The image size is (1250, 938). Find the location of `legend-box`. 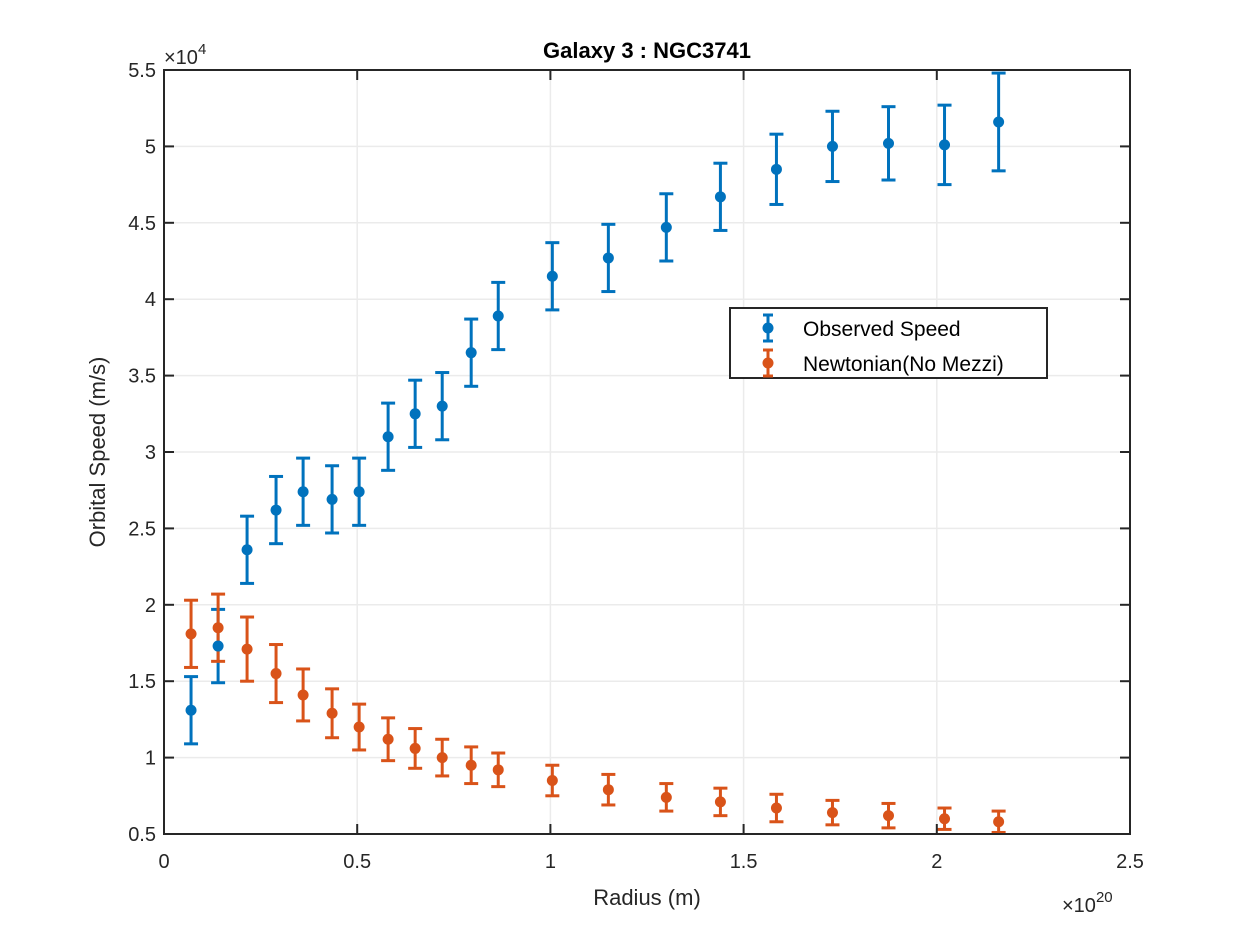

legend-box is located at coordinates (888, 343).